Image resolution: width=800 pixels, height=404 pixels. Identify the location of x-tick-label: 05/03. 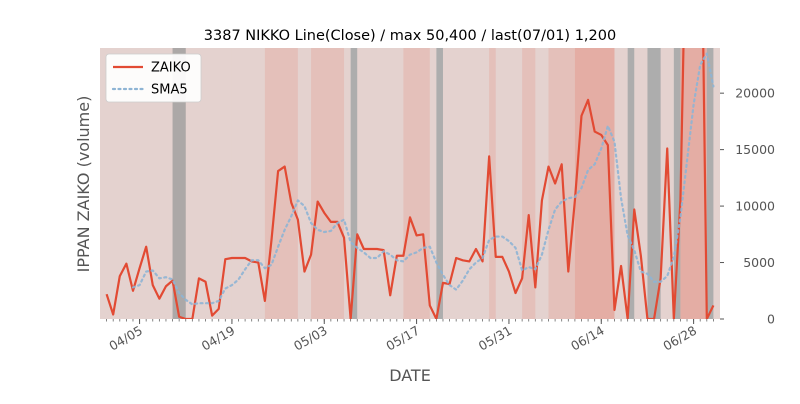
(310, 338).